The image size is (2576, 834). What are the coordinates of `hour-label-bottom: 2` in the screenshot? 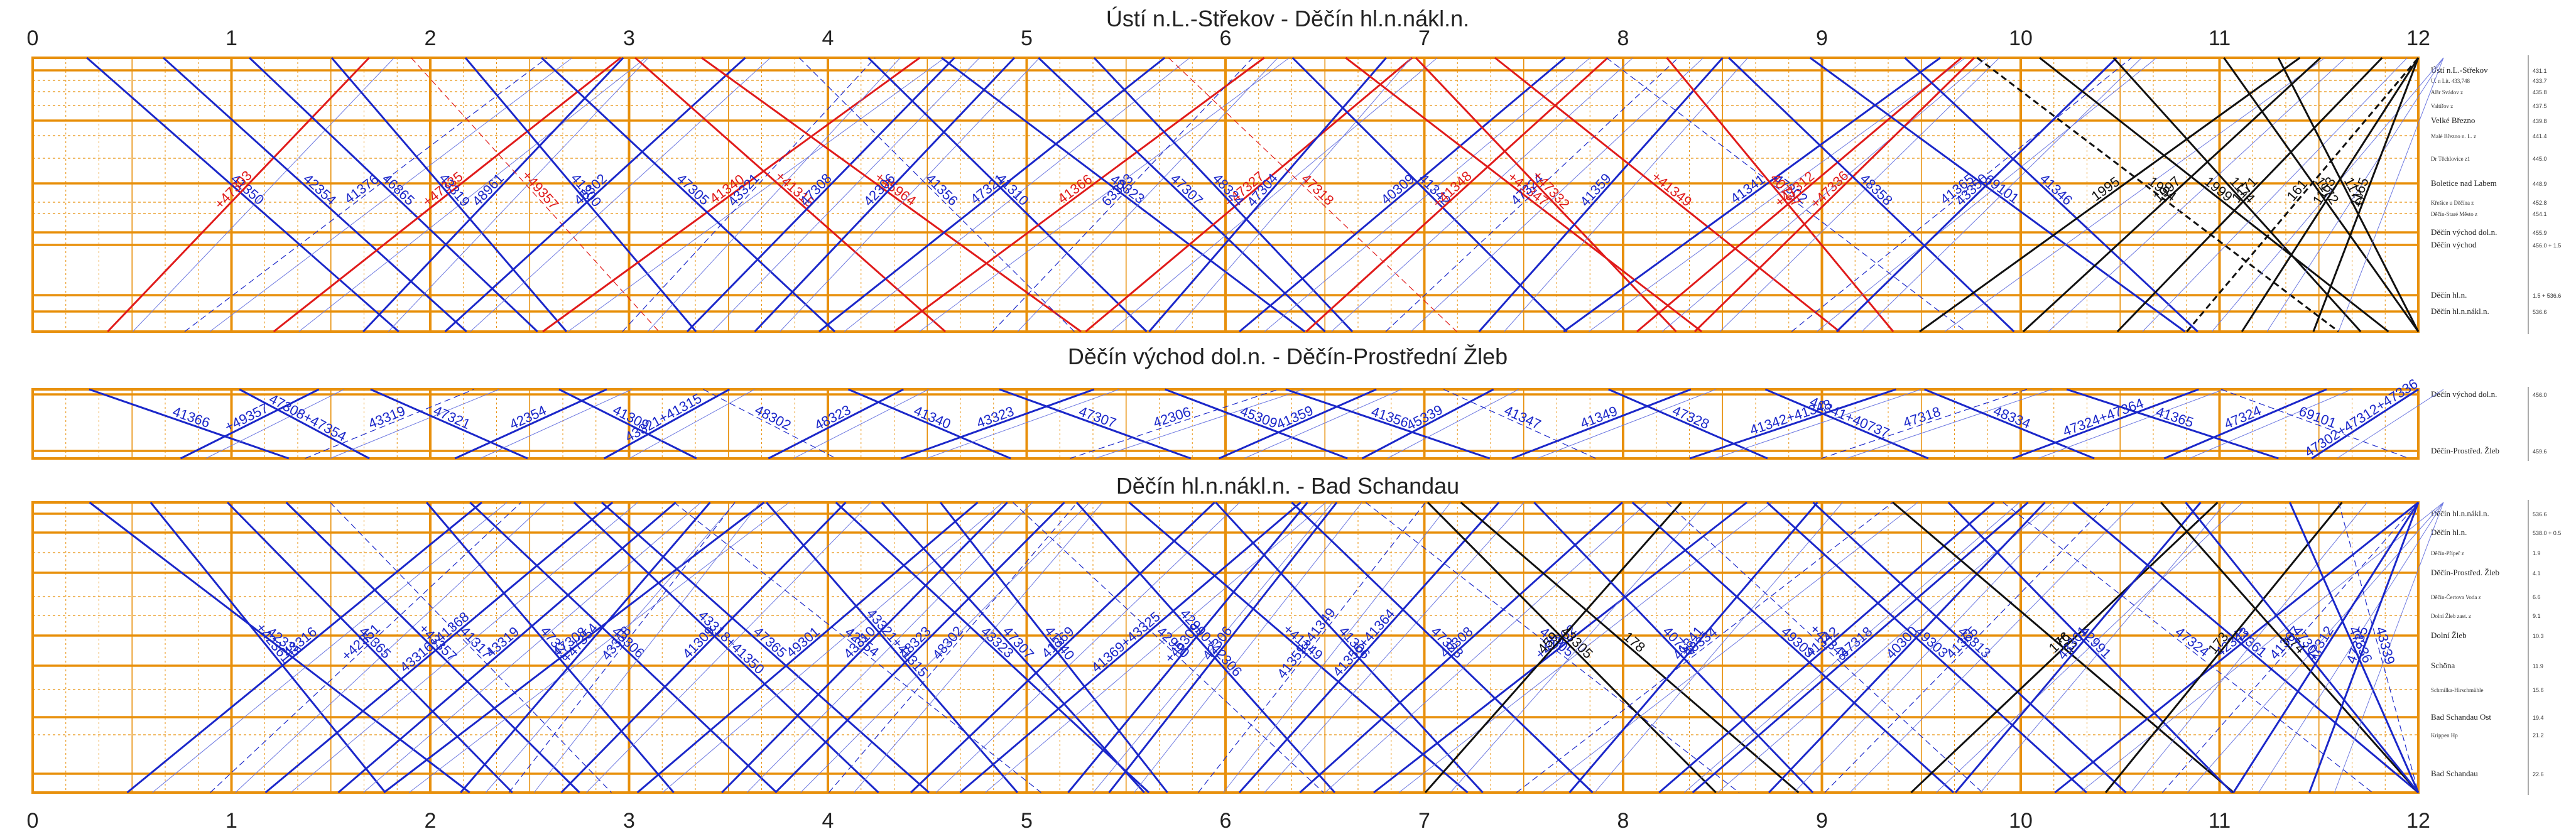 It's located at (431, 821).